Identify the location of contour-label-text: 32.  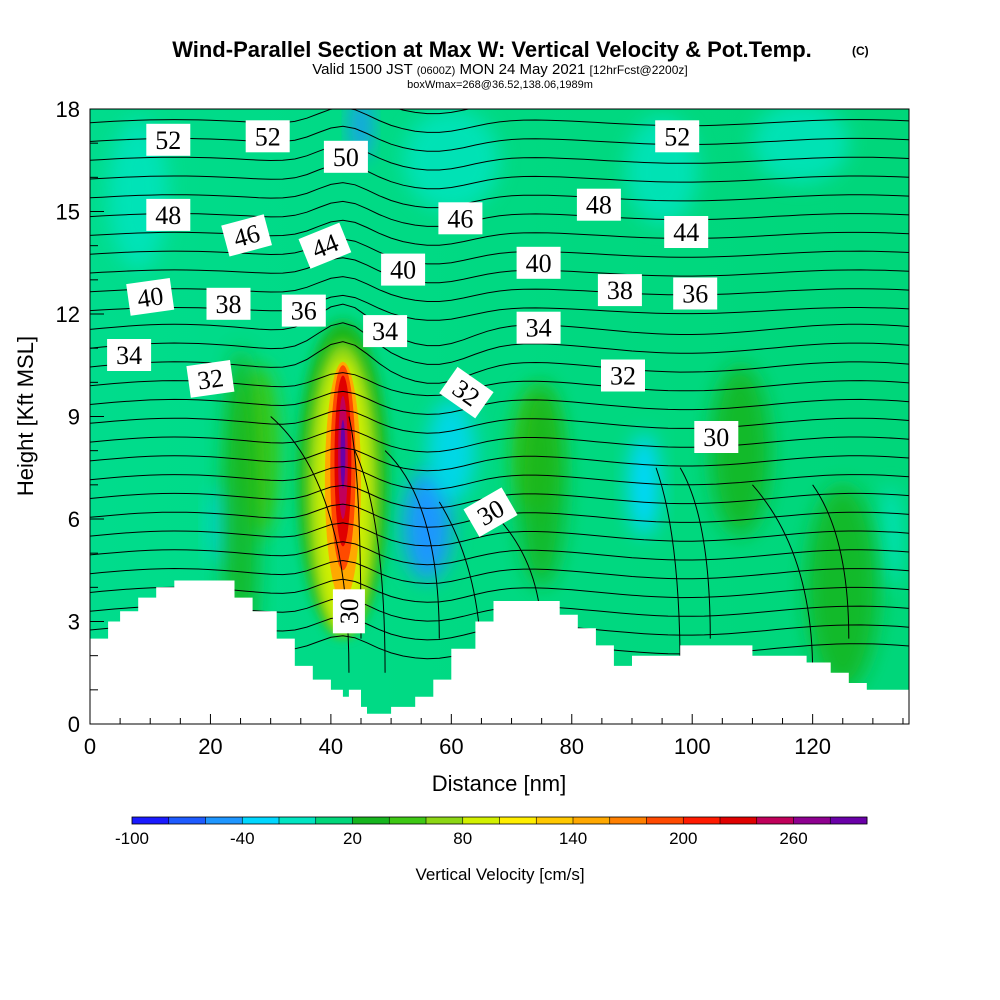
(623, 376).